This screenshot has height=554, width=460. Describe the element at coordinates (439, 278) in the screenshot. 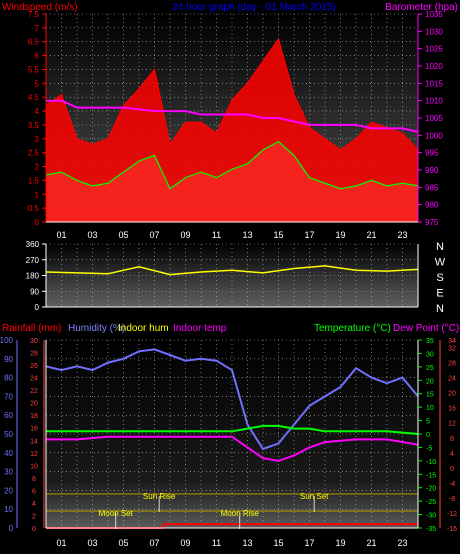

I see `compass-label: S` at that location.